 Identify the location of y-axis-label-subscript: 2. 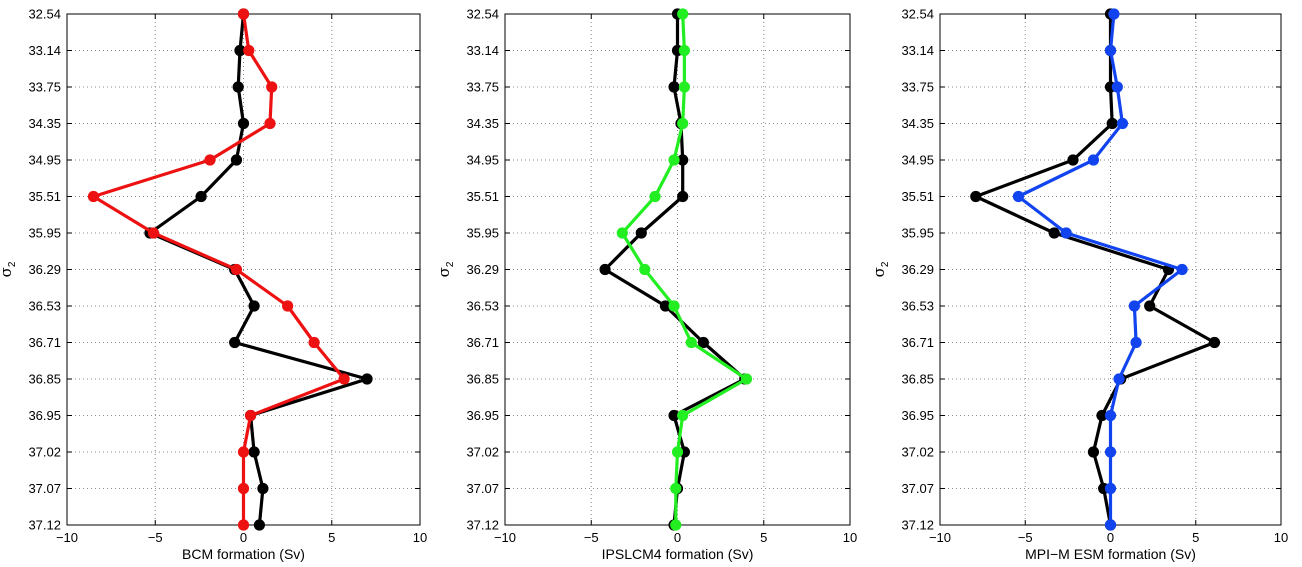
(12, 264).